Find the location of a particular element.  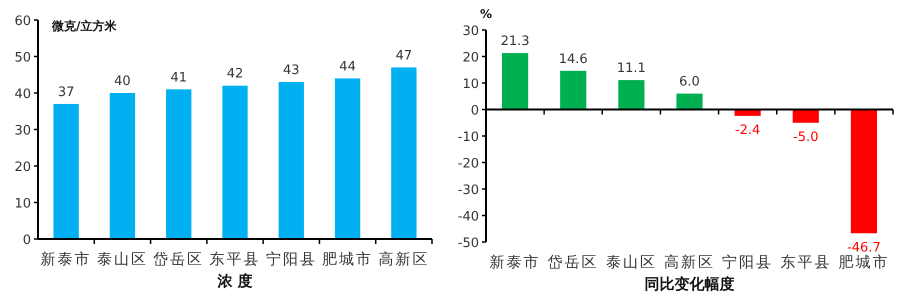

data-label: 14.6 is located at coordinates (573, 59).